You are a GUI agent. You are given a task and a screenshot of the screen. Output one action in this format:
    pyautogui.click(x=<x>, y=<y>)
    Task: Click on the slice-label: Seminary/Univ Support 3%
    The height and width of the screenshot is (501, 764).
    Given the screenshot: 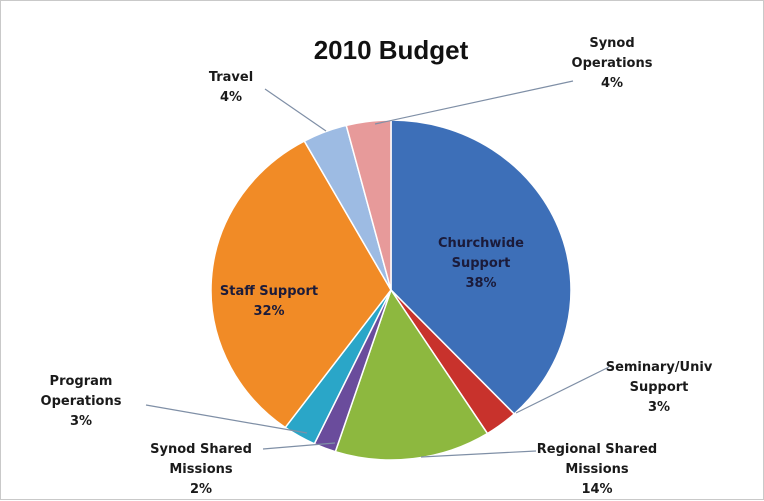 What is the action you would take?
    pyautogui.click(x=659, y=387)
    